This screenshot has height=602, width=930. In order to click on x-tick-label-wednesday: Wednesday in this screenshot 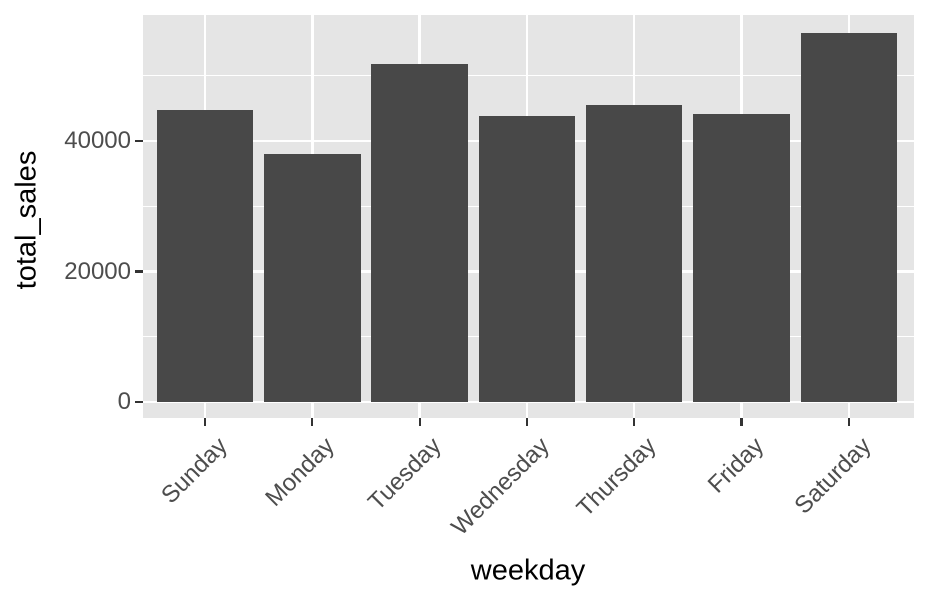, I will do `click(500, 486)`.